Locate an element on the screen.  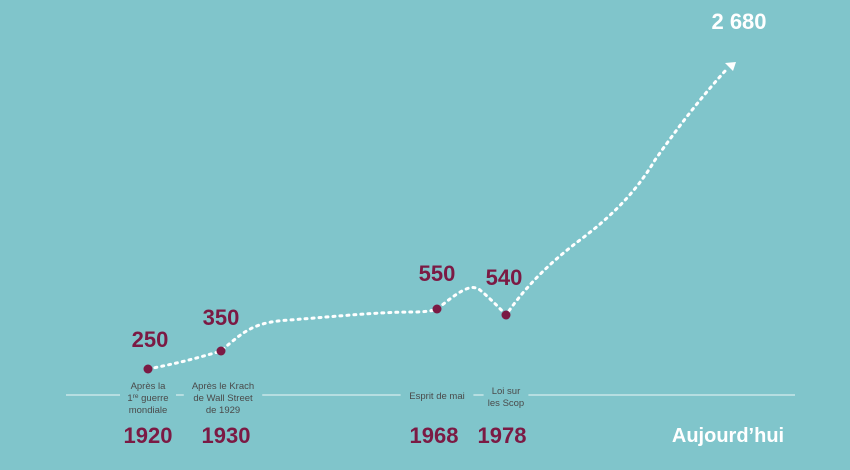
data-label: 250 is located at coordinates (150, 339).